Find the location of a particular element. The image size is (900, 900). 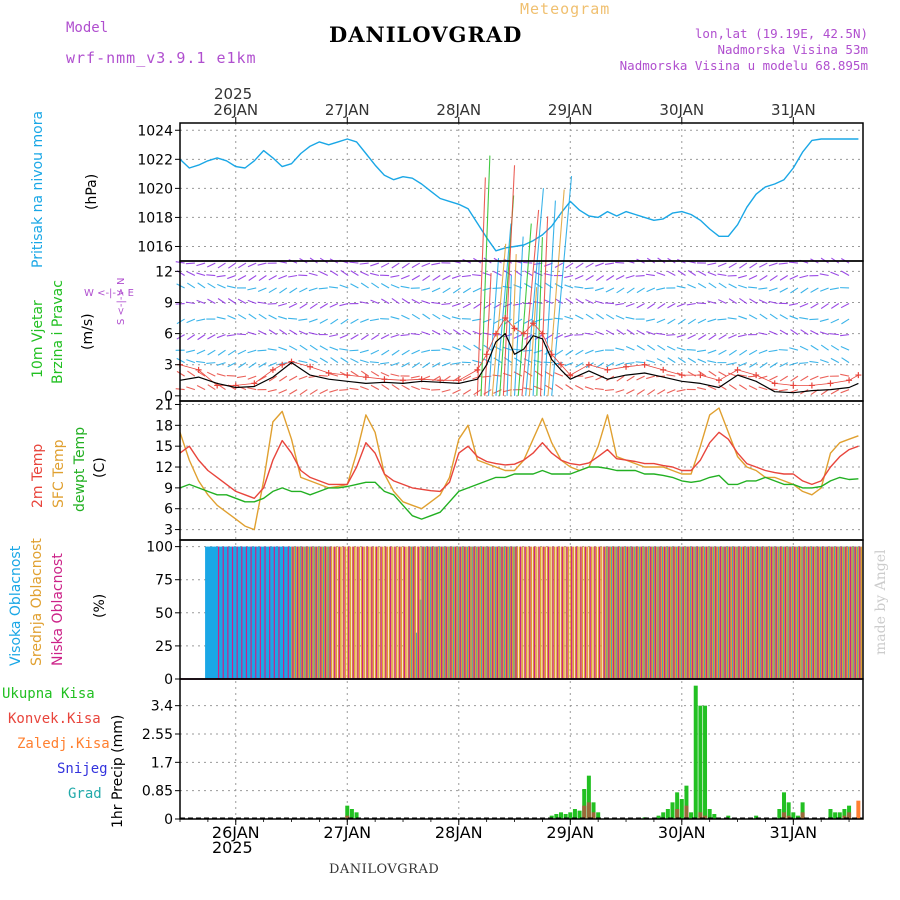

y-tick-label: 12 is located at coordinates (164, 272).